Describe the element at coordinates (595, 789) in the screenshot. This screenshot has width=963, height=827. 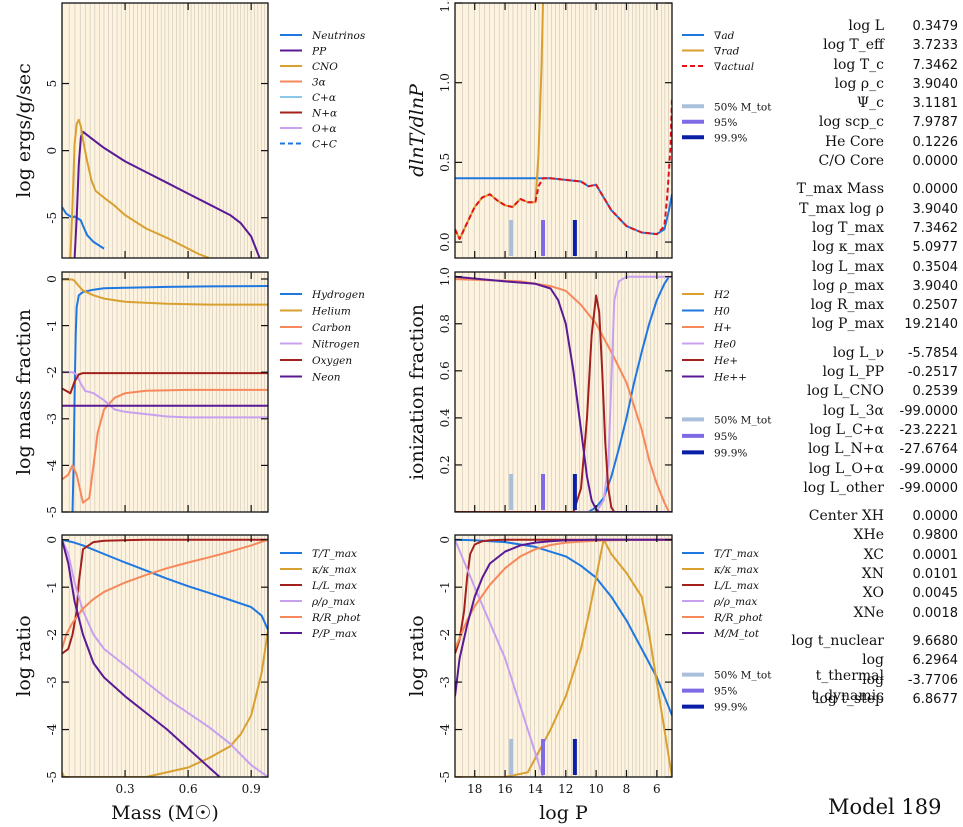
I see `x-tick-label: 10` at that location.